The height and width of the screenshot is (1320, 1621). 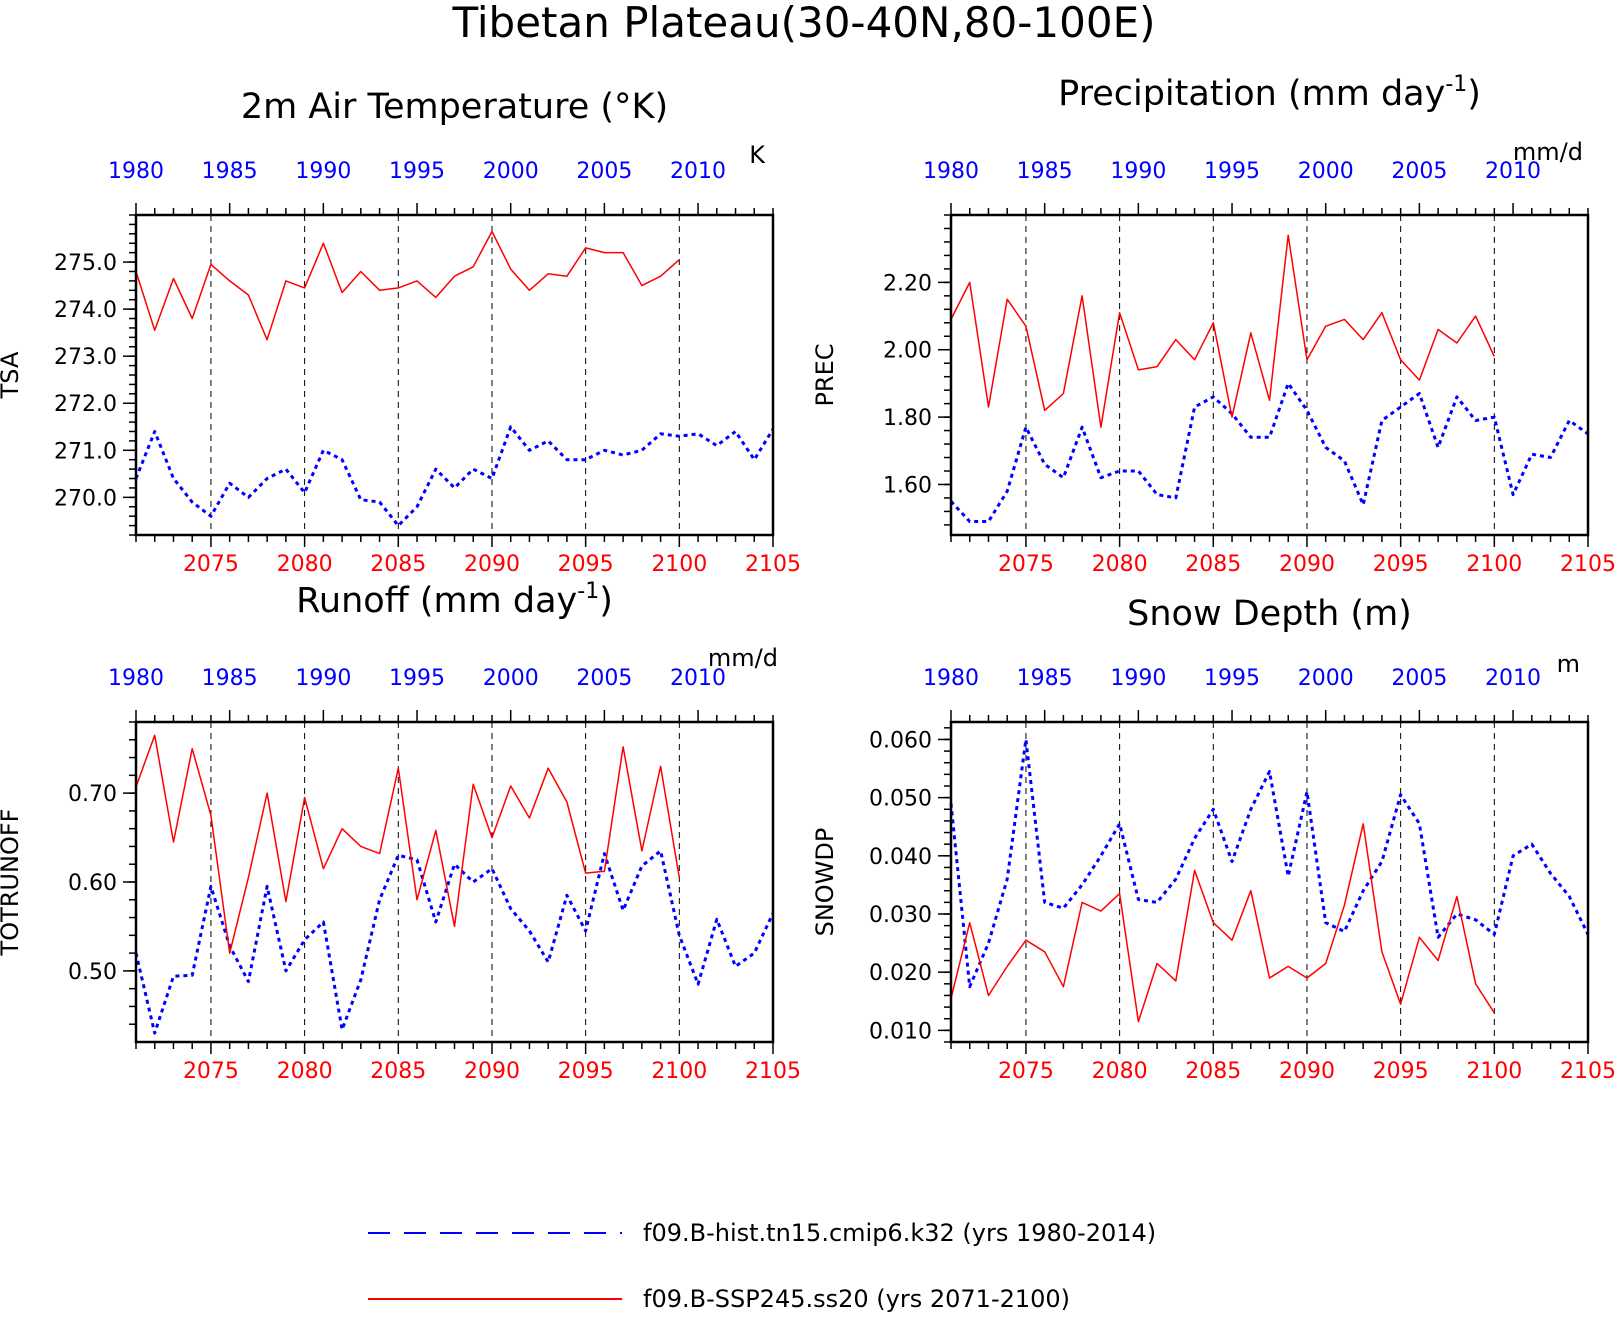 I want to click on y-axis-label: TOTRUNOFF, so click(x=12, y=883).